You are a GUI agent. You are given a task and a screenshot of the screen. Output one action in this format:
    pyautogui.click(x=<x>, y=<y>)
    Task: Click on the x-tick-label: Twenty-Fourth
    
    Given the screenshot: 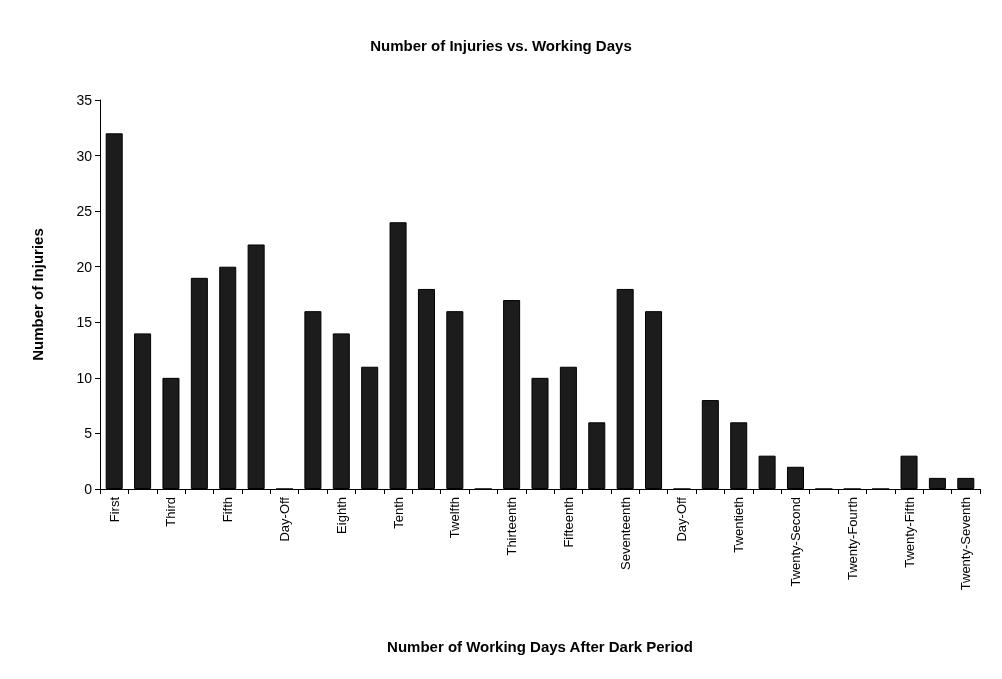 What is the action you would take?
    pyautogui.click(x=852, y=539)
    